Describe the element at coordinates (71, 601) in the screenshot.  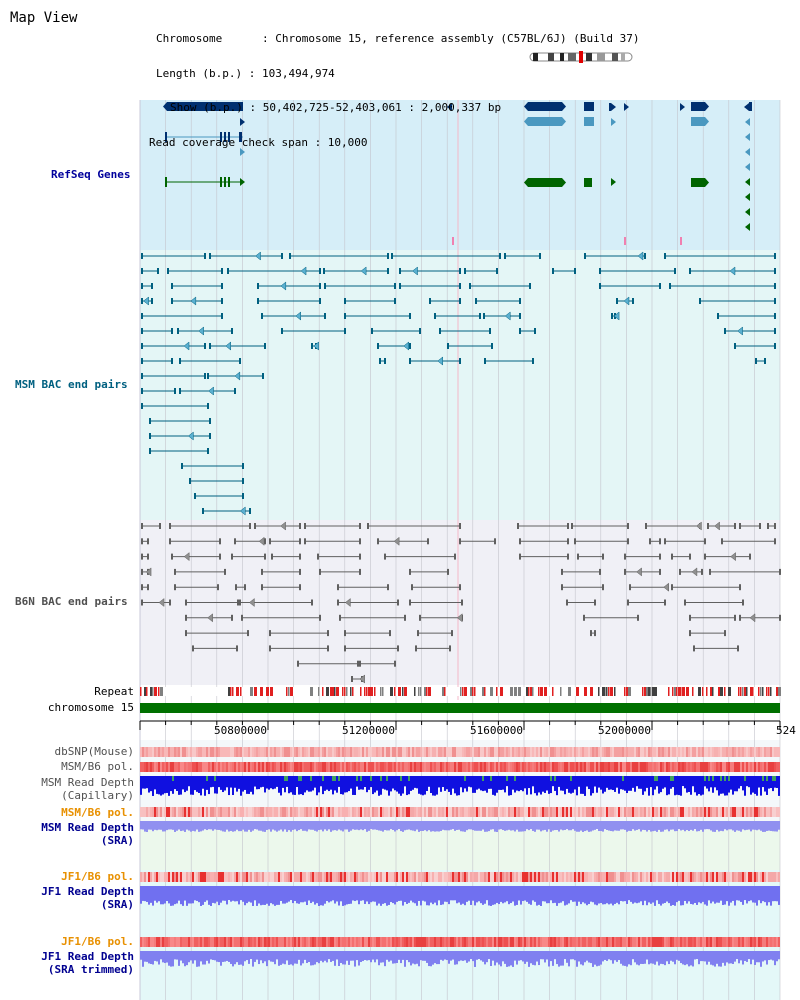
I see `b6n-bac-label: B6N BAC end pairs` at that location.